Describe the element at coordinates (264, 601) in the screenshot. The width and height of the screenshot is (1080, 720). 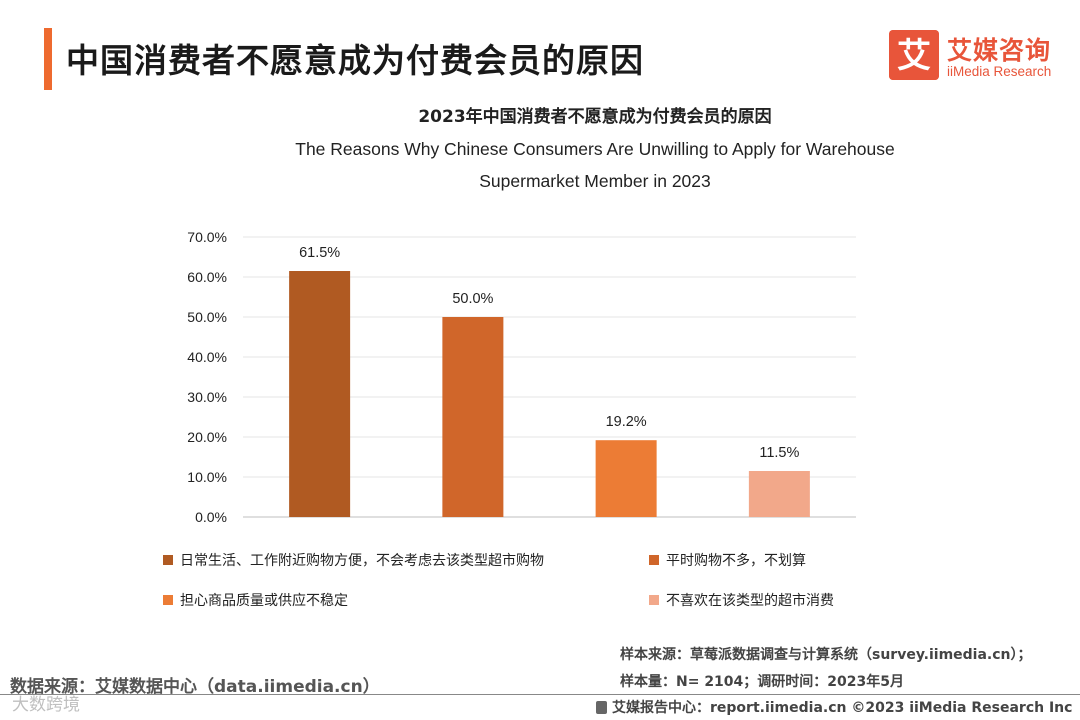
I see `legend-label: 担心商品质量或供应不稳定` at that location.